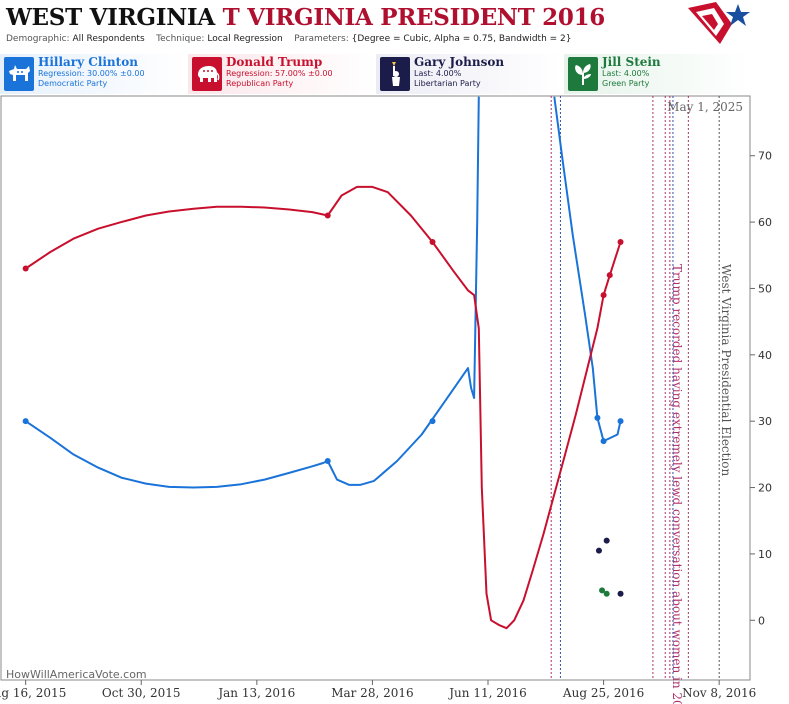 The image size is (789, 704). What do you see at coordinates (395, 74) in the screenshot?
I see `liberty-torch-icon` at bounding box center [395, 74].